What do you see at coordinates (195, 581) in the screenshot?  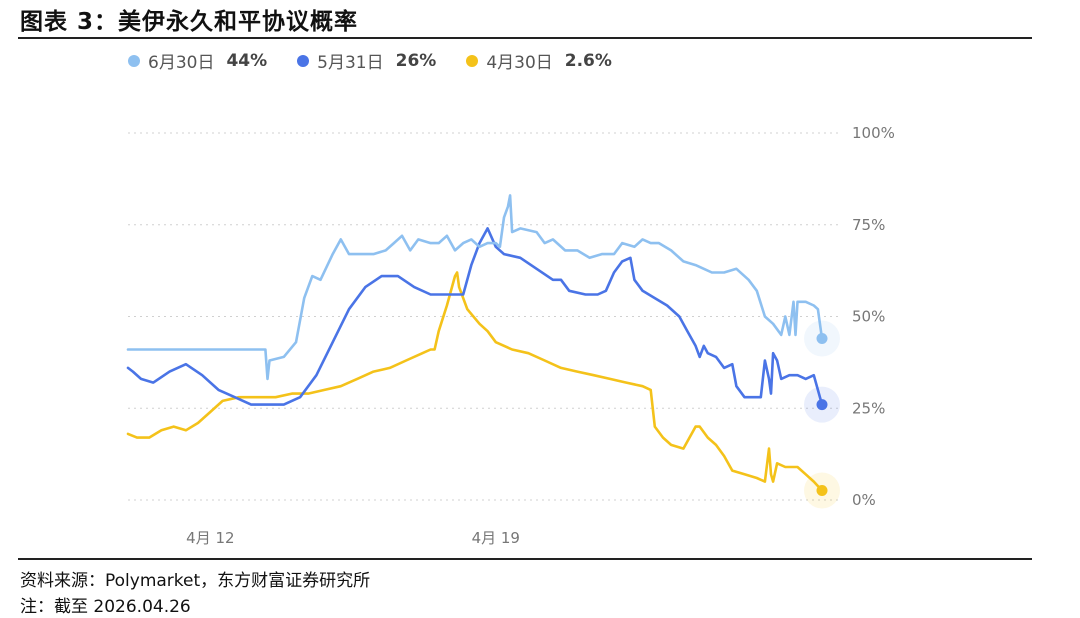 I see `source-note: 资料来源：Polymarket，东方财富证券研究所` at bounding box center [195, 581].